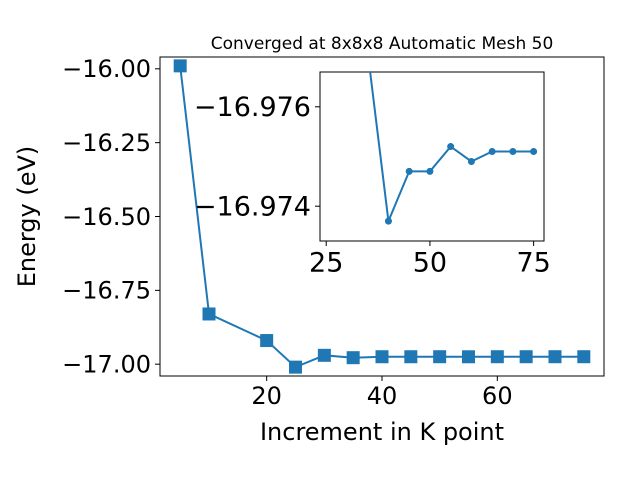  What do you see at coordinates (106, 69) in the screenshot?
I see `main-y-tick-label: −16.00` at bounding box center [106, 69].